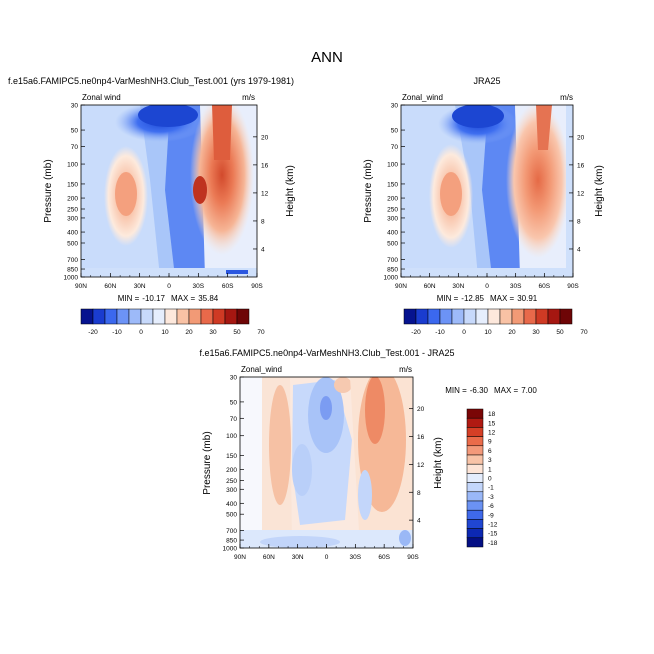 Image resolution: width=654 pixels, height=654 pixels. I want to click on colorbar-label: -1, so click(491, 488).